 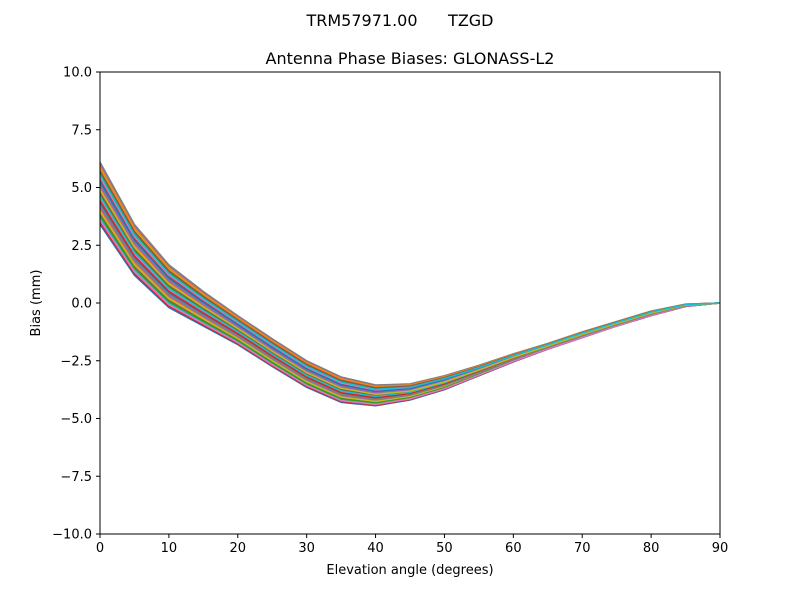 I want to click on x-tick-label: 0, so click(x=100, y=548).